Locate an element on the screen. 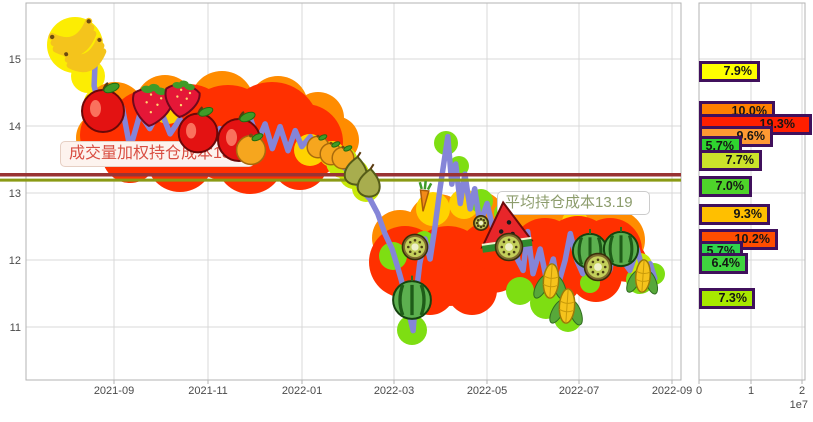 The height and width of the screenshot is (422, 813). y-tick-label: 12 is located at coordinates (15, 261).